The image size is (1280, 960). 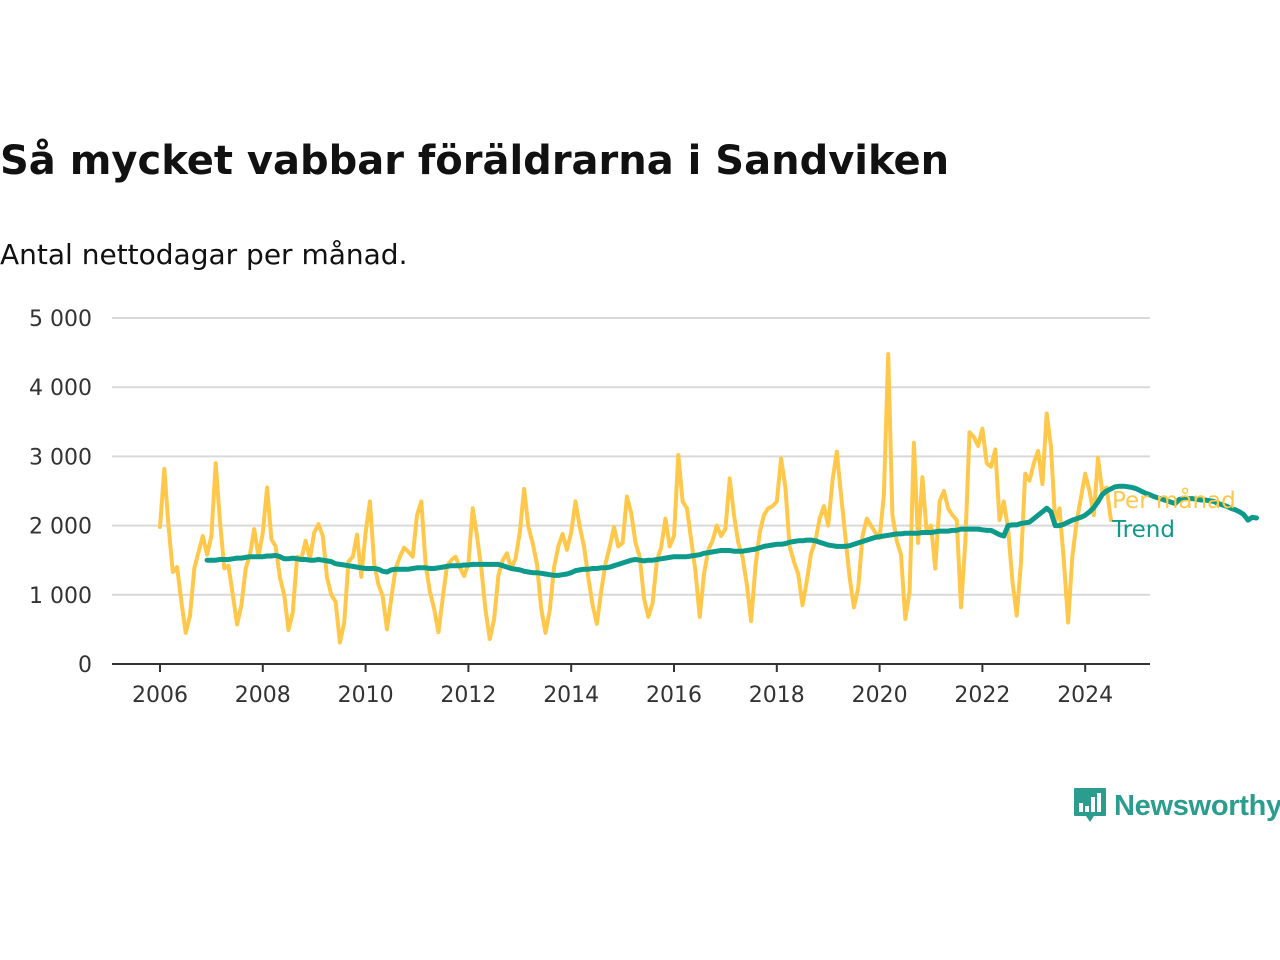 I want to click on x-tick-label: 2020, so click(x=880, y=695).